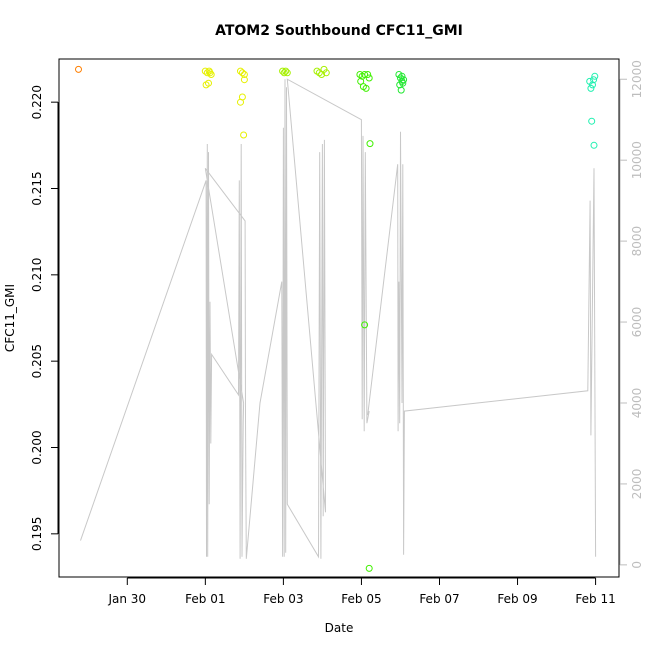  Describe the element at coordinates (637, 79) in the screenshot. I see `y2-tick-label: 12000` at that location.